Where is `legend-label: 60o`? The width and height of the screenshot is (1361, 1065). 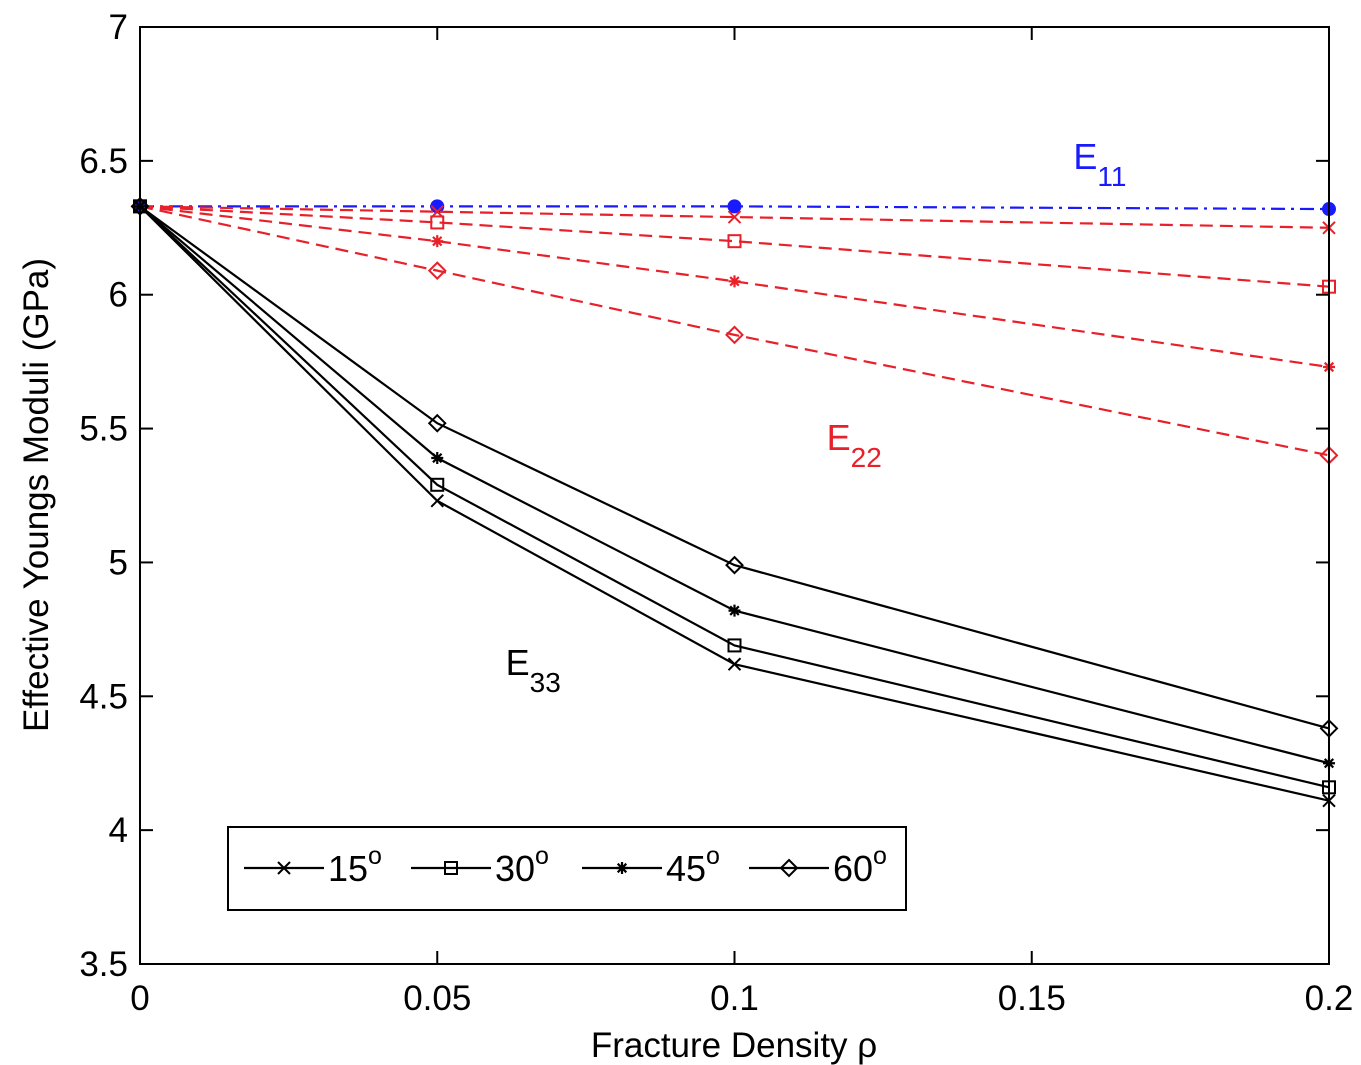
legend-label: 60o is located at coordinates (860, 865).